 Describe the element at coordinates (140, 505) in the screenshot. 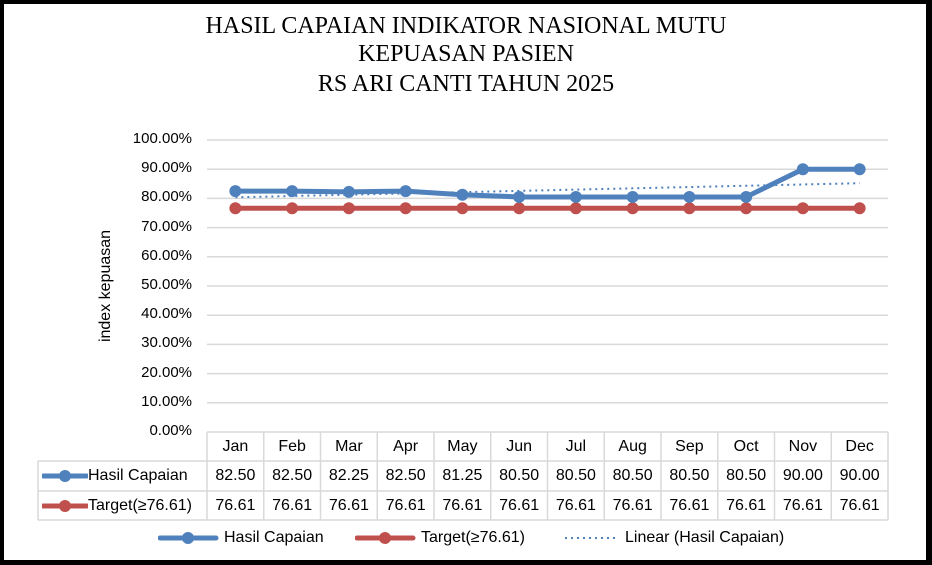

I see `series-name: Target(≥76.61)` at that location.